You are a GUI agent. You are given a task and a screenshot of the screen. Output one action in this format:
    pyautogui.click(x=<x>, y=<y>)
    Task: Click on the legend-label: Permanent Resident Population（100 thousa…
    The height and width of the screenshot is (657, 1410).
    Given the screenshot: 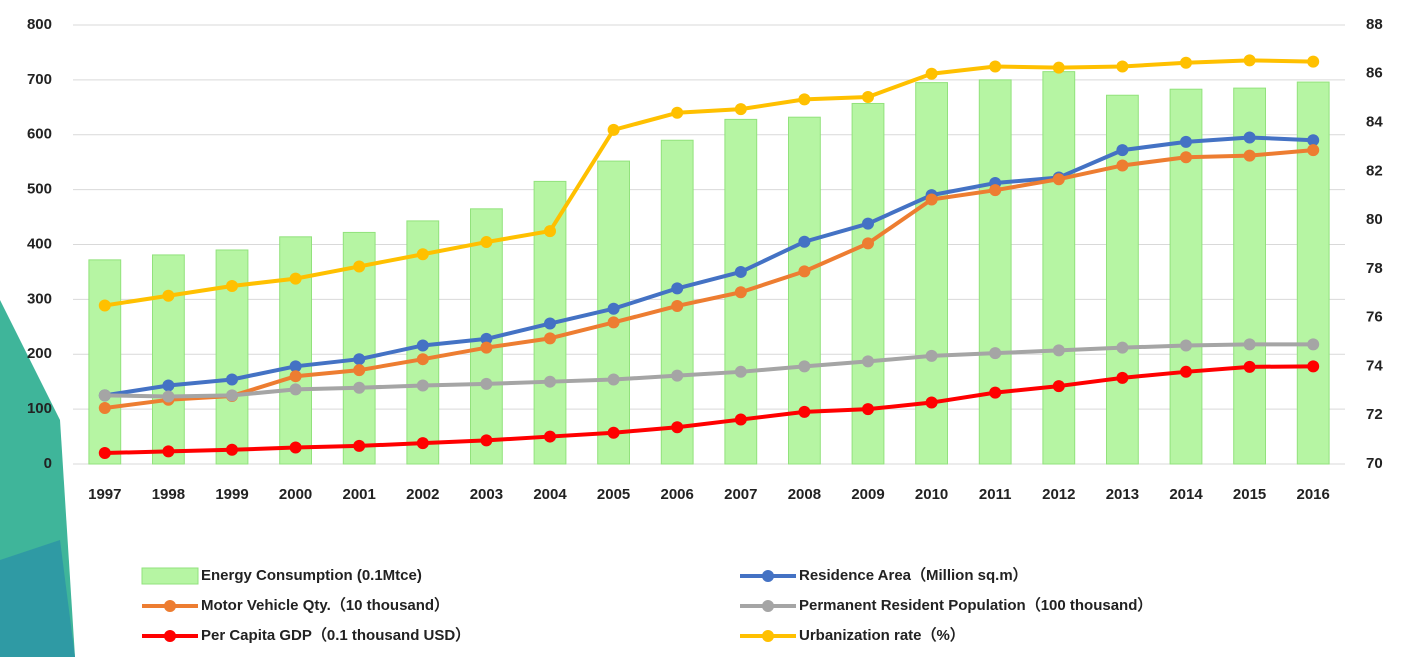 What is the action you would take?
    pyautogui.click(x=975, y=605)
    